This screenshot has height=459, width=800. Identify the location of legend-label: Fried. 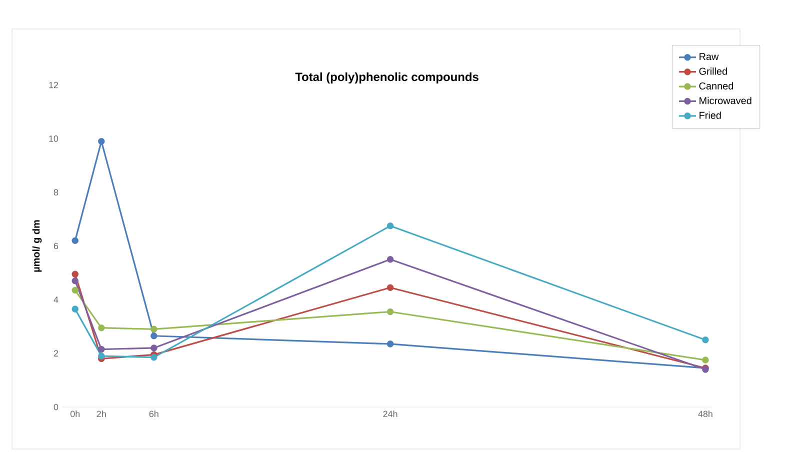
(710, 115).